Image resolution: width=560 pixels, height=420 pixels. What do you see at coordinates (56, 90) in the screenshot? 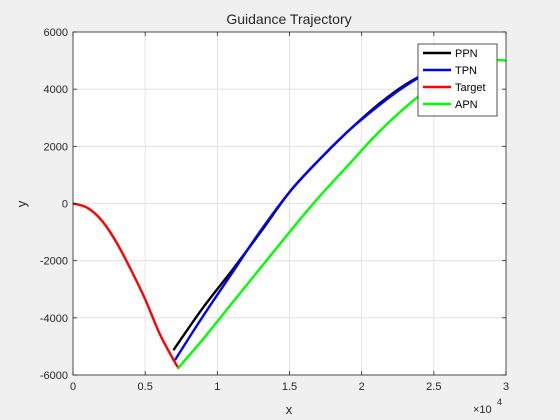
I see `y-tick-label: 4000` at bounding box center [56, 90].